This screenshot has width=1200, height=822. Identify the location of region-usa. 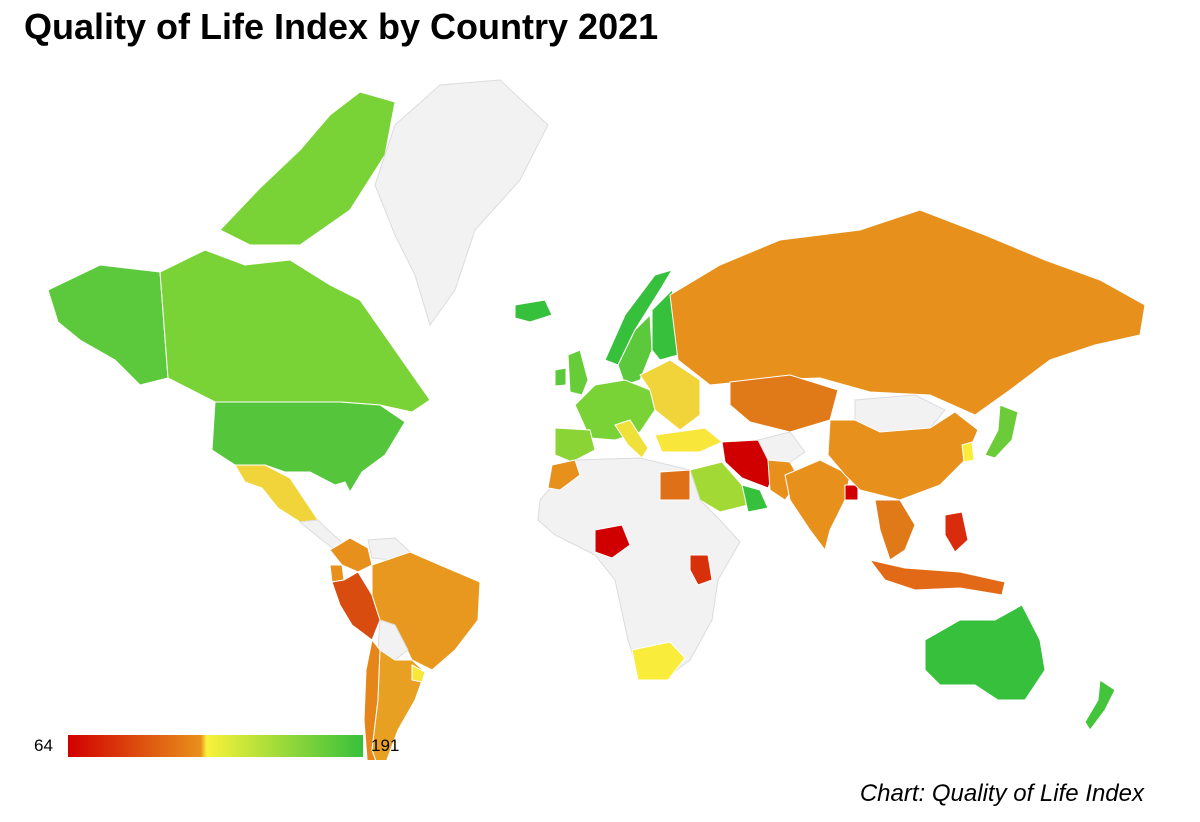
(308, 447).